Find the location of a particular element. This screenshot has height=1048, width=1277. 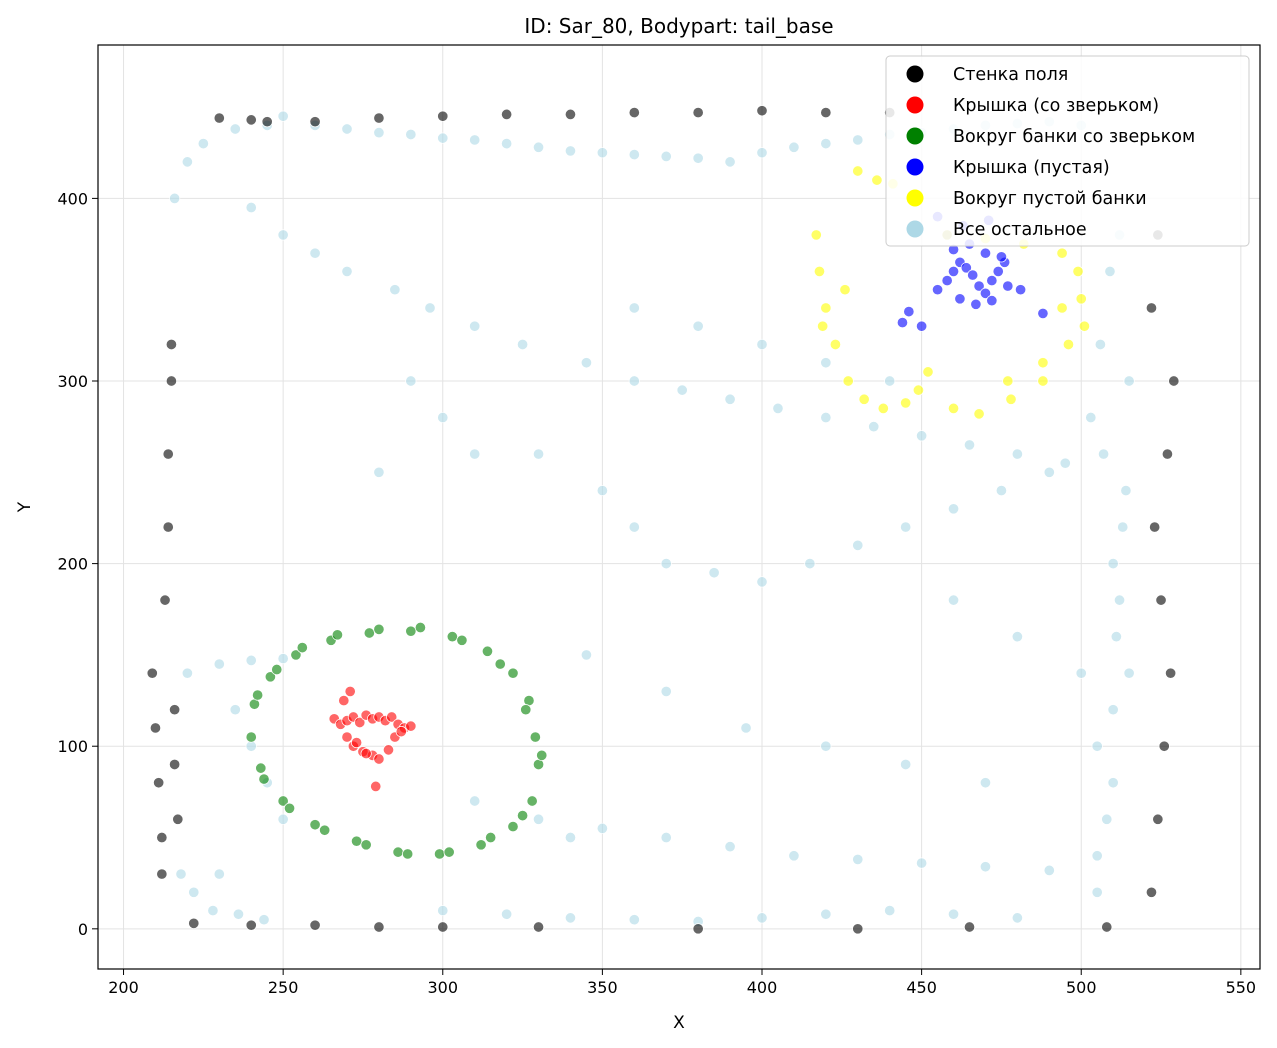

series-points is located at coordinates (372, 738).